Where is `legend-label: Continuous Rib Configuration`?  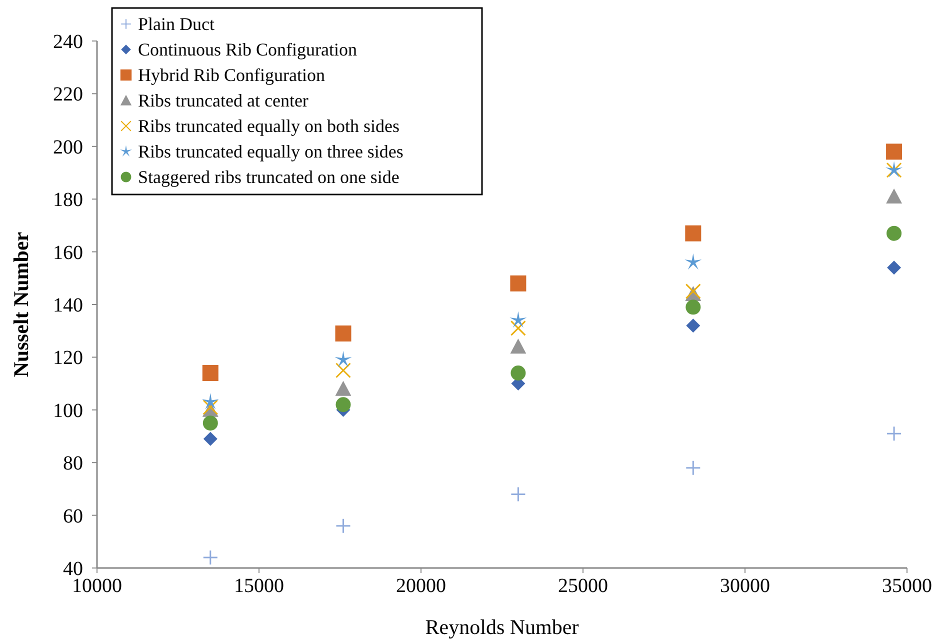
legend-label: Continuous Rib Configuration is located at coordinates (248, 50).